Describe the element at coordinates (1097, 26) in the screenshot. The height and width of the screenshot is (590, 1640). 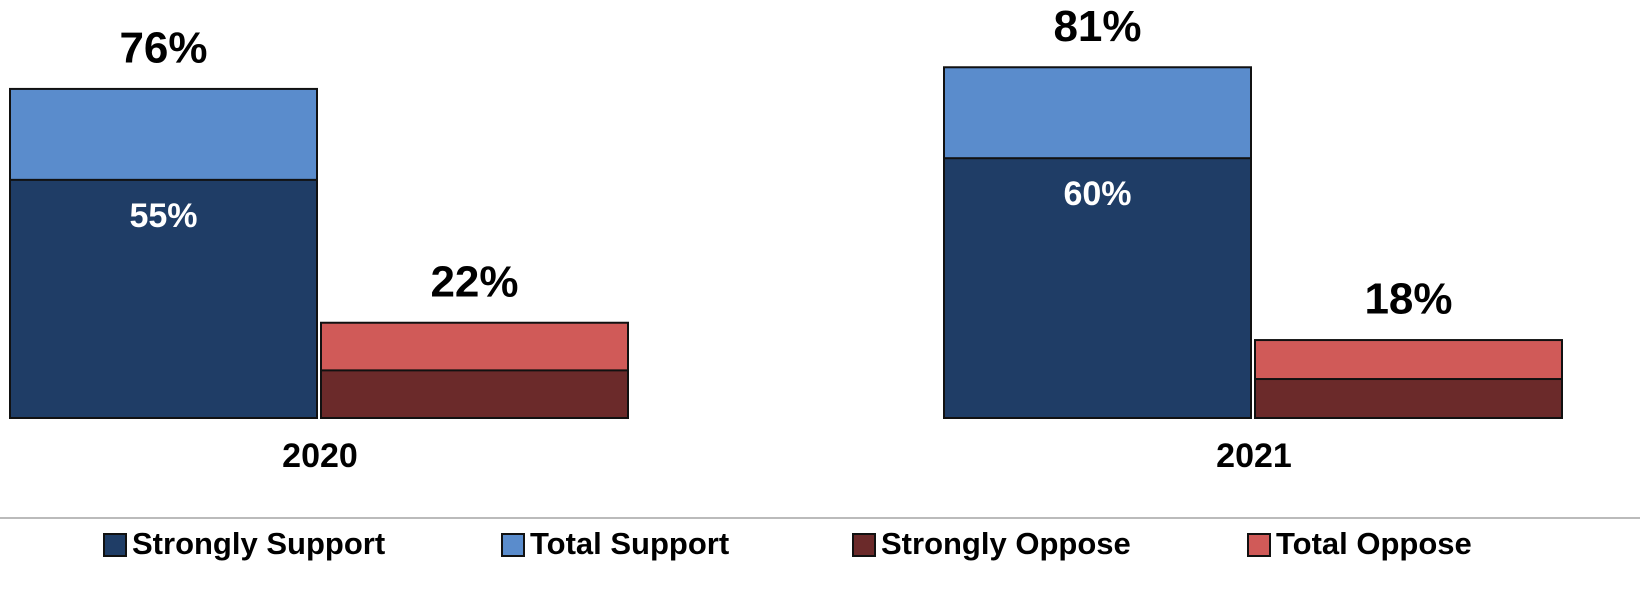
I see `data-label: 81%` at that location.